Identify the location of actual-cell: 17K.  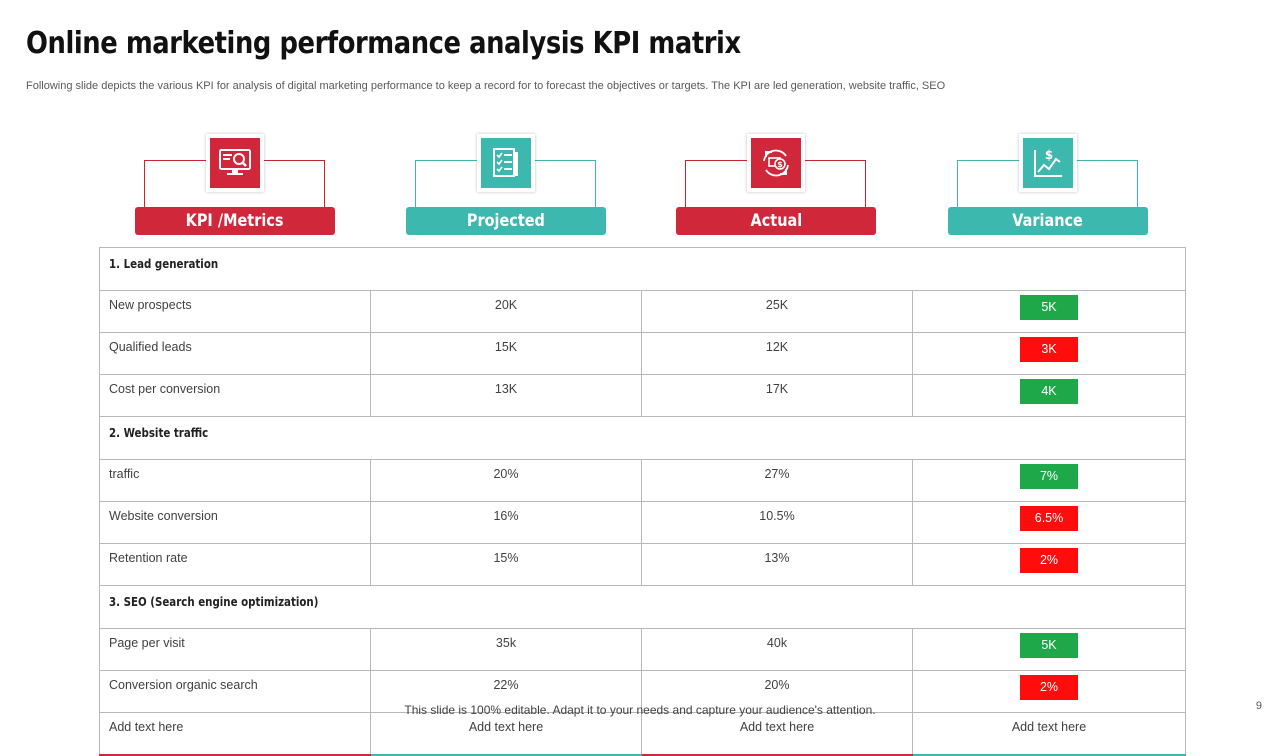
(777, 395).